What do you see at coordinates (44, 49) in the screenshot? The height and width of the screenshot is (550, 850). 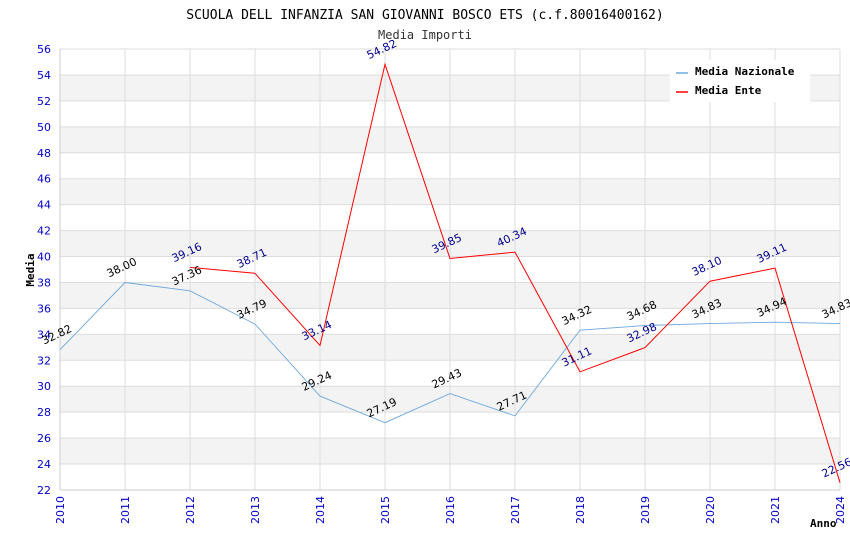 I see `y-tick-label: 56` at bounding box center [44, 49].